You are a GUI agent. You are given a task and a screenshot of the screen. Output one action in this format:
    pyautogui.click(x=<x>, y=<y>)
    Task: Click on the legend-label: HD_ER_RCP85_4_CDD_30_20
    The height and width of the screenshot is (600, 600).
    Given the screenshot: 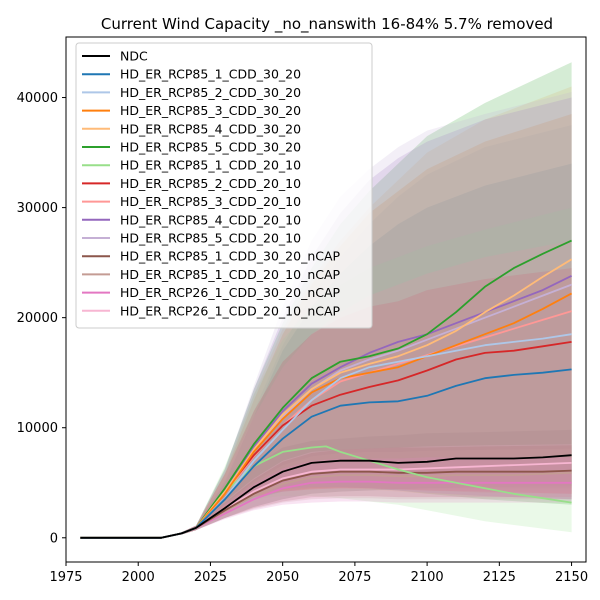 What is the action you would take?
    pyautogui.click(x=210, y=128)
    